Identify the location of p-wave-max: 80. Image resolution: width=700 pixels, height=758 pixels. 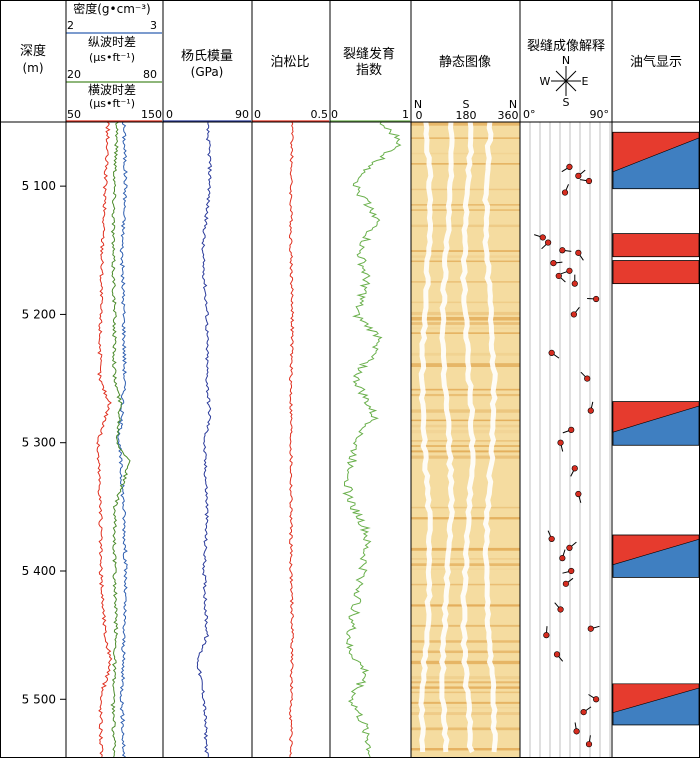
(150, 74).